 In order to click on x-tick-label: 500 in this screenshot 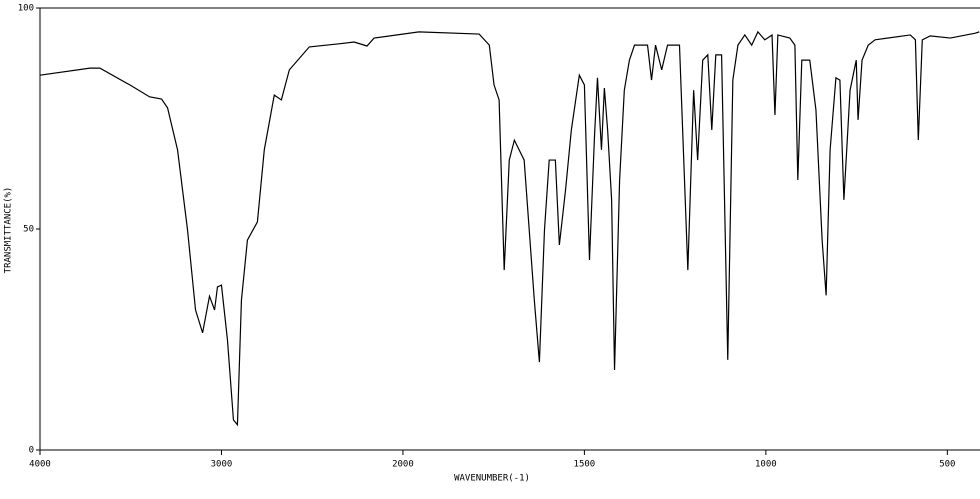, I will do `click(947, 465)`.